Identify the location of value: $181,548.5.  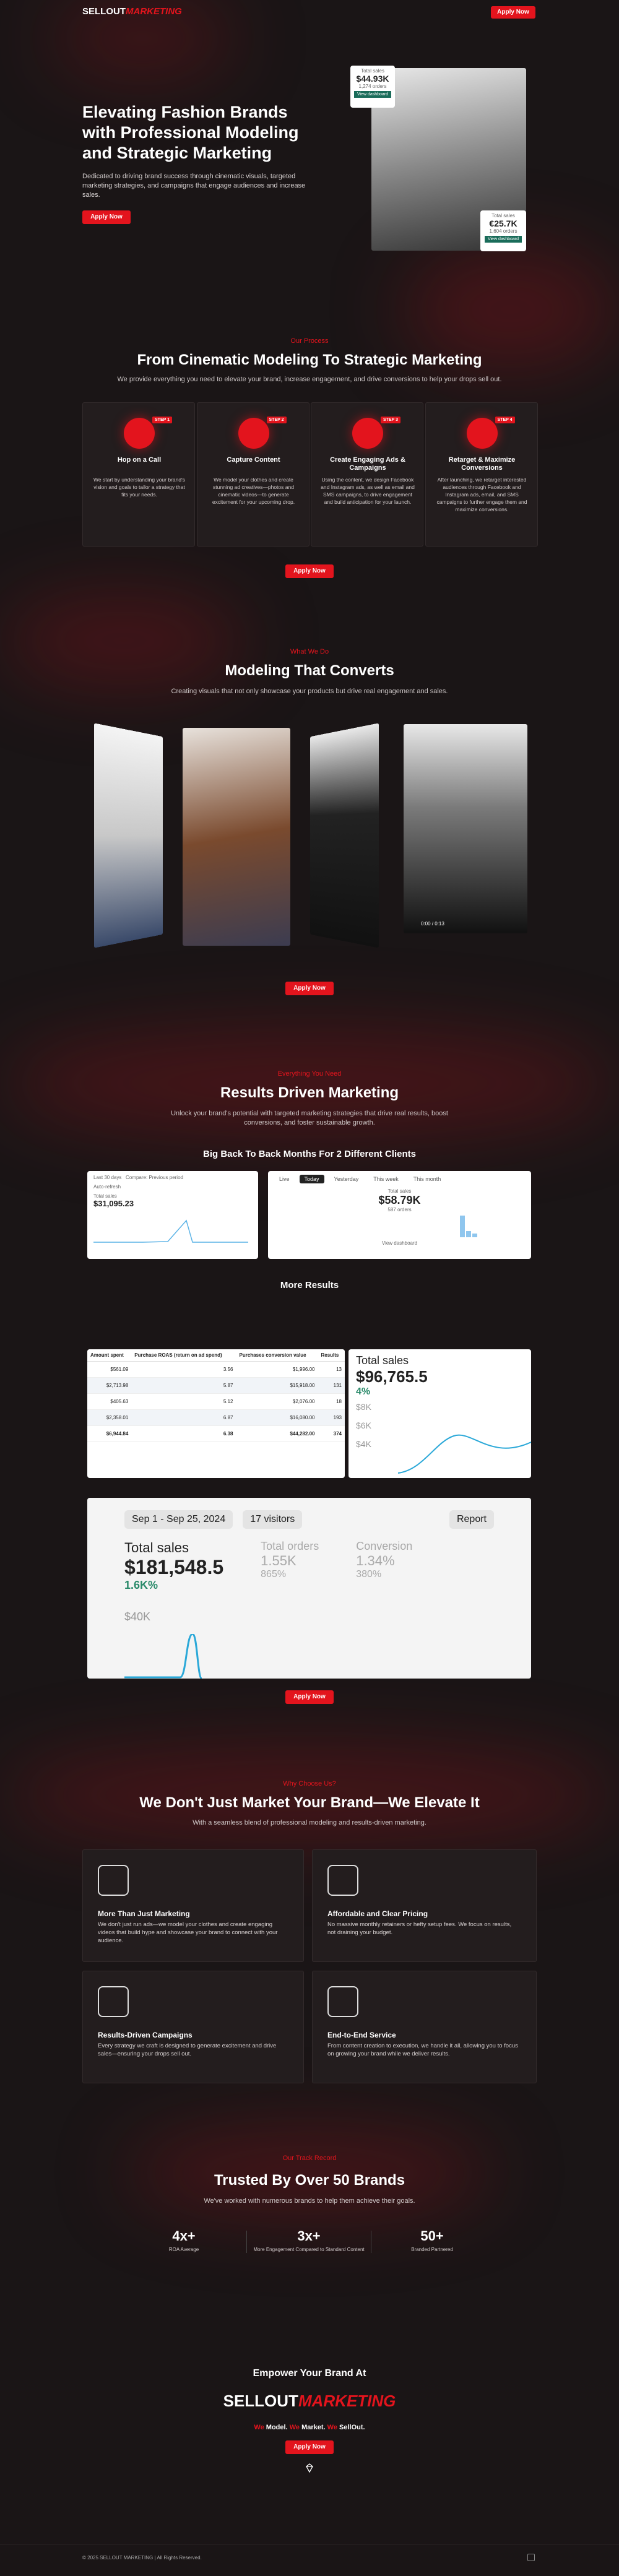
(174, 1567).